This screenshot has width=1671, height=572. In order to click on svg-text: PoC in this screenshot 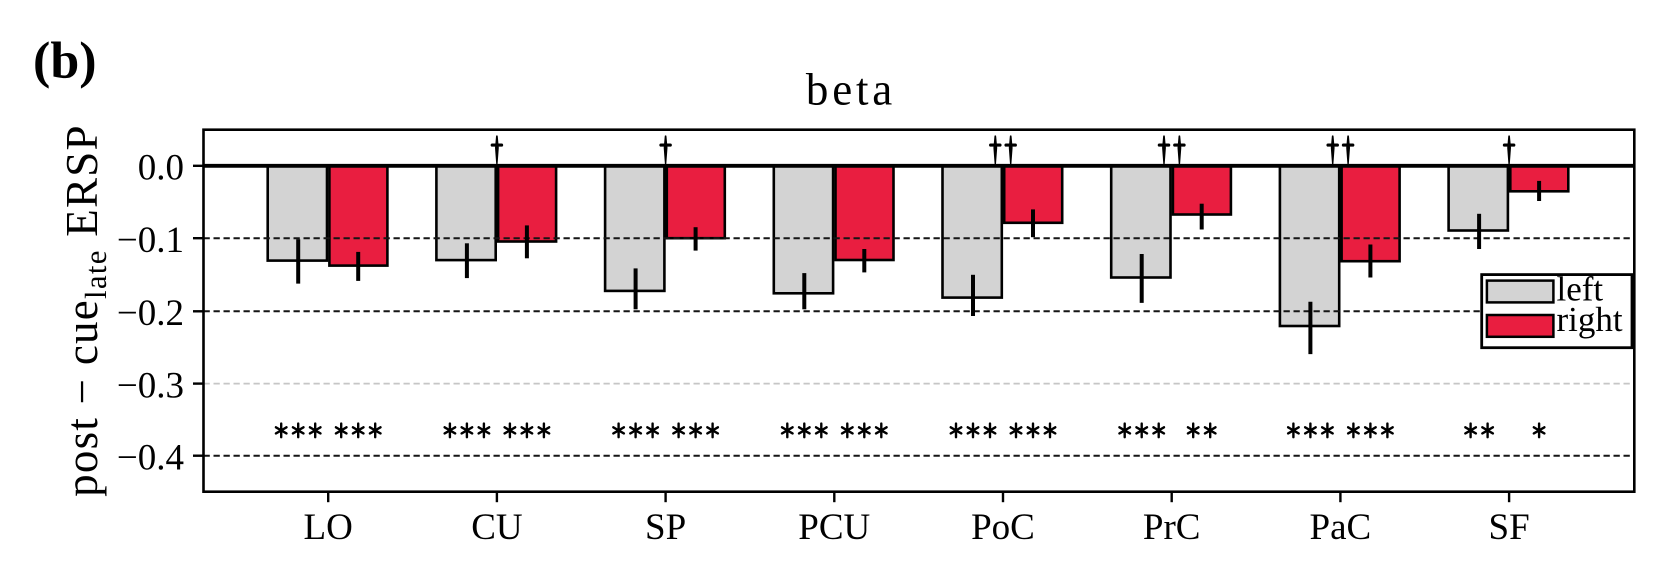, I will do `click(1003, 527)`.